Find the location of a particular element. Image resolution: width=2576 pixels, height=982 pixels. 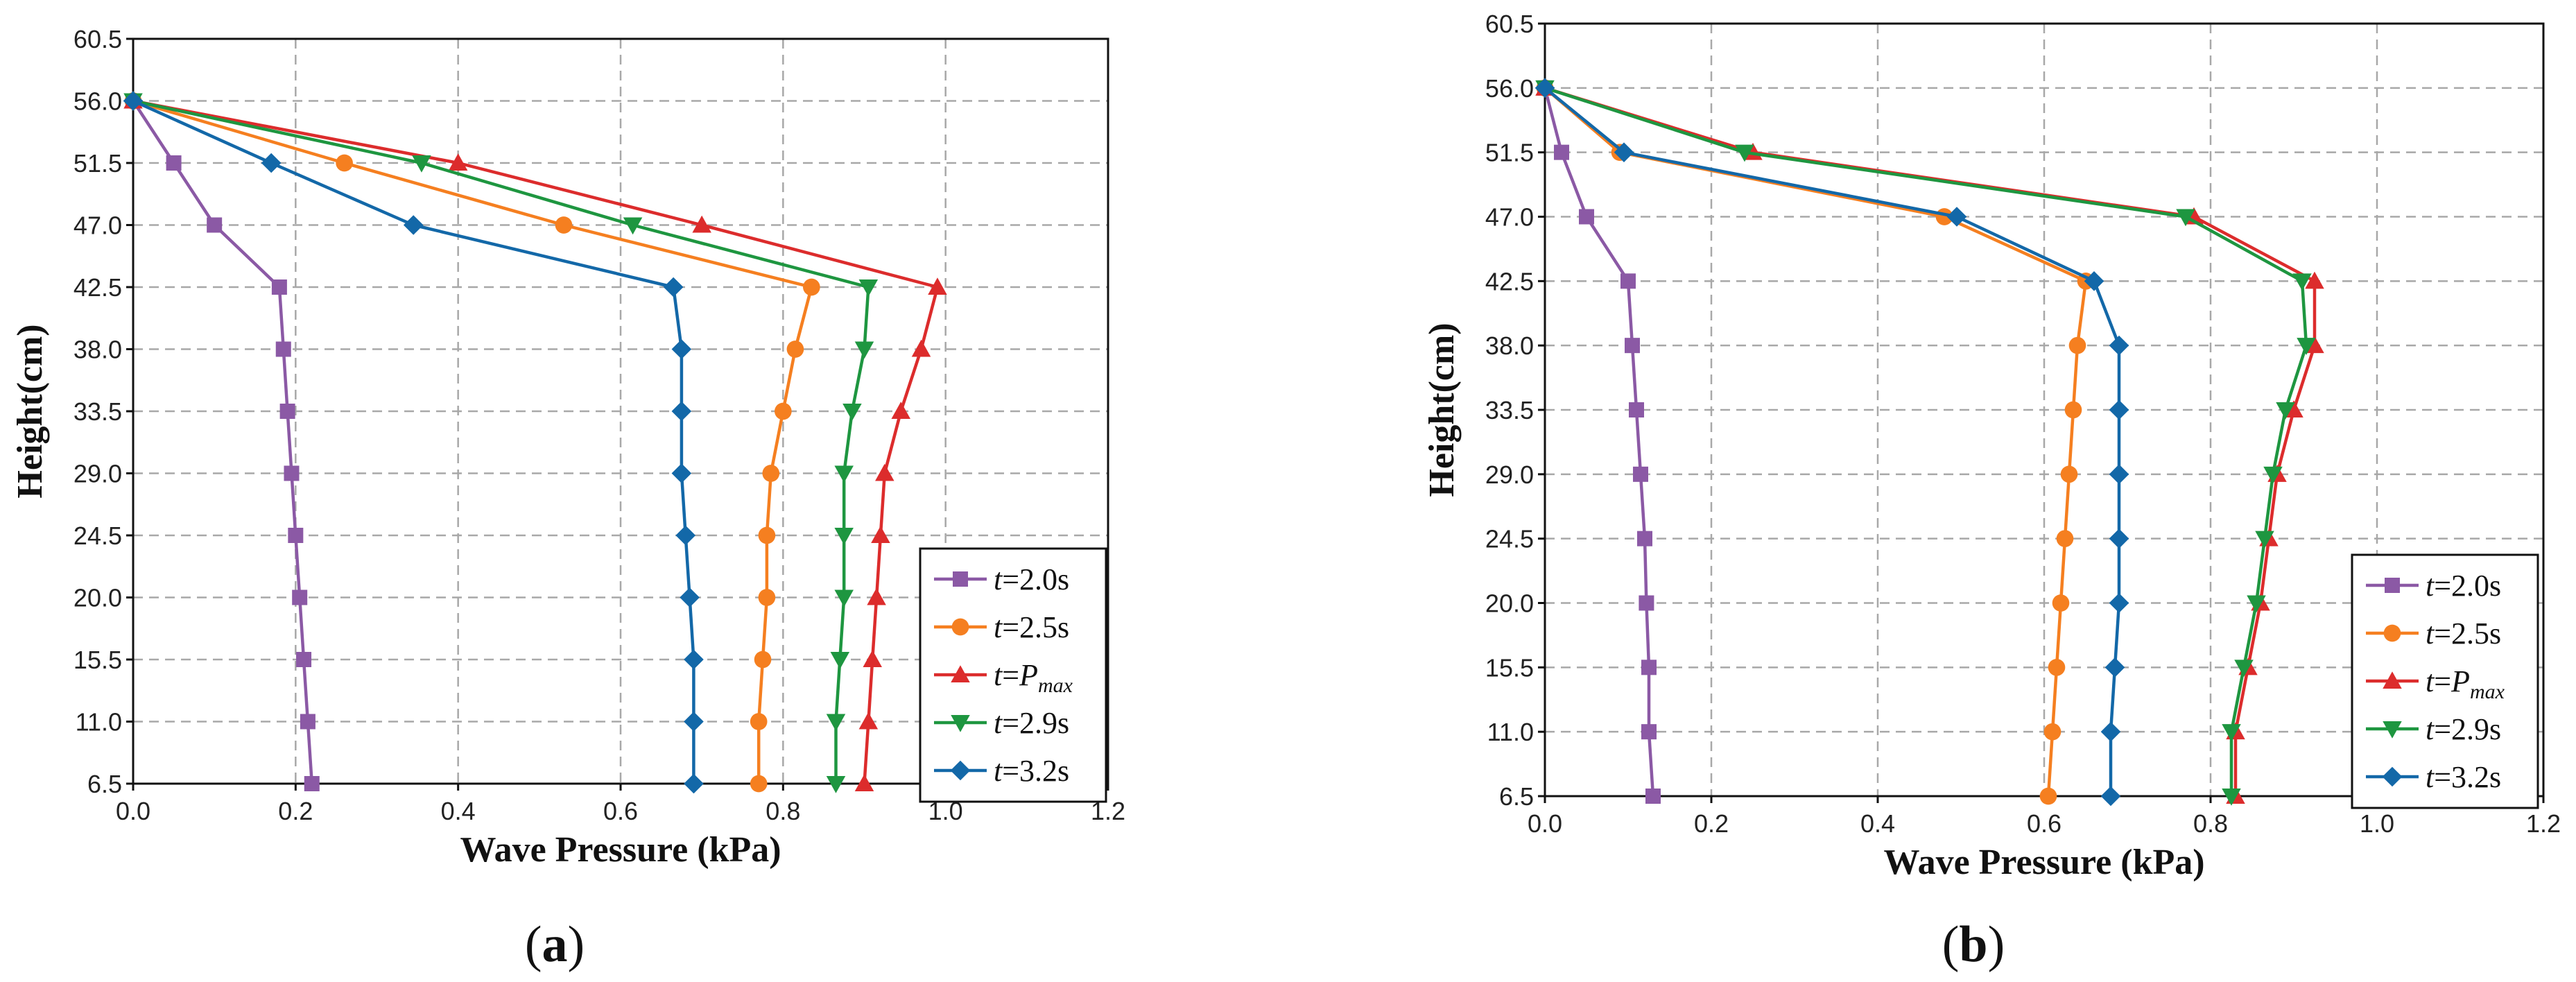

legend-value: =3.2s is located at coordinates (1035, 771).